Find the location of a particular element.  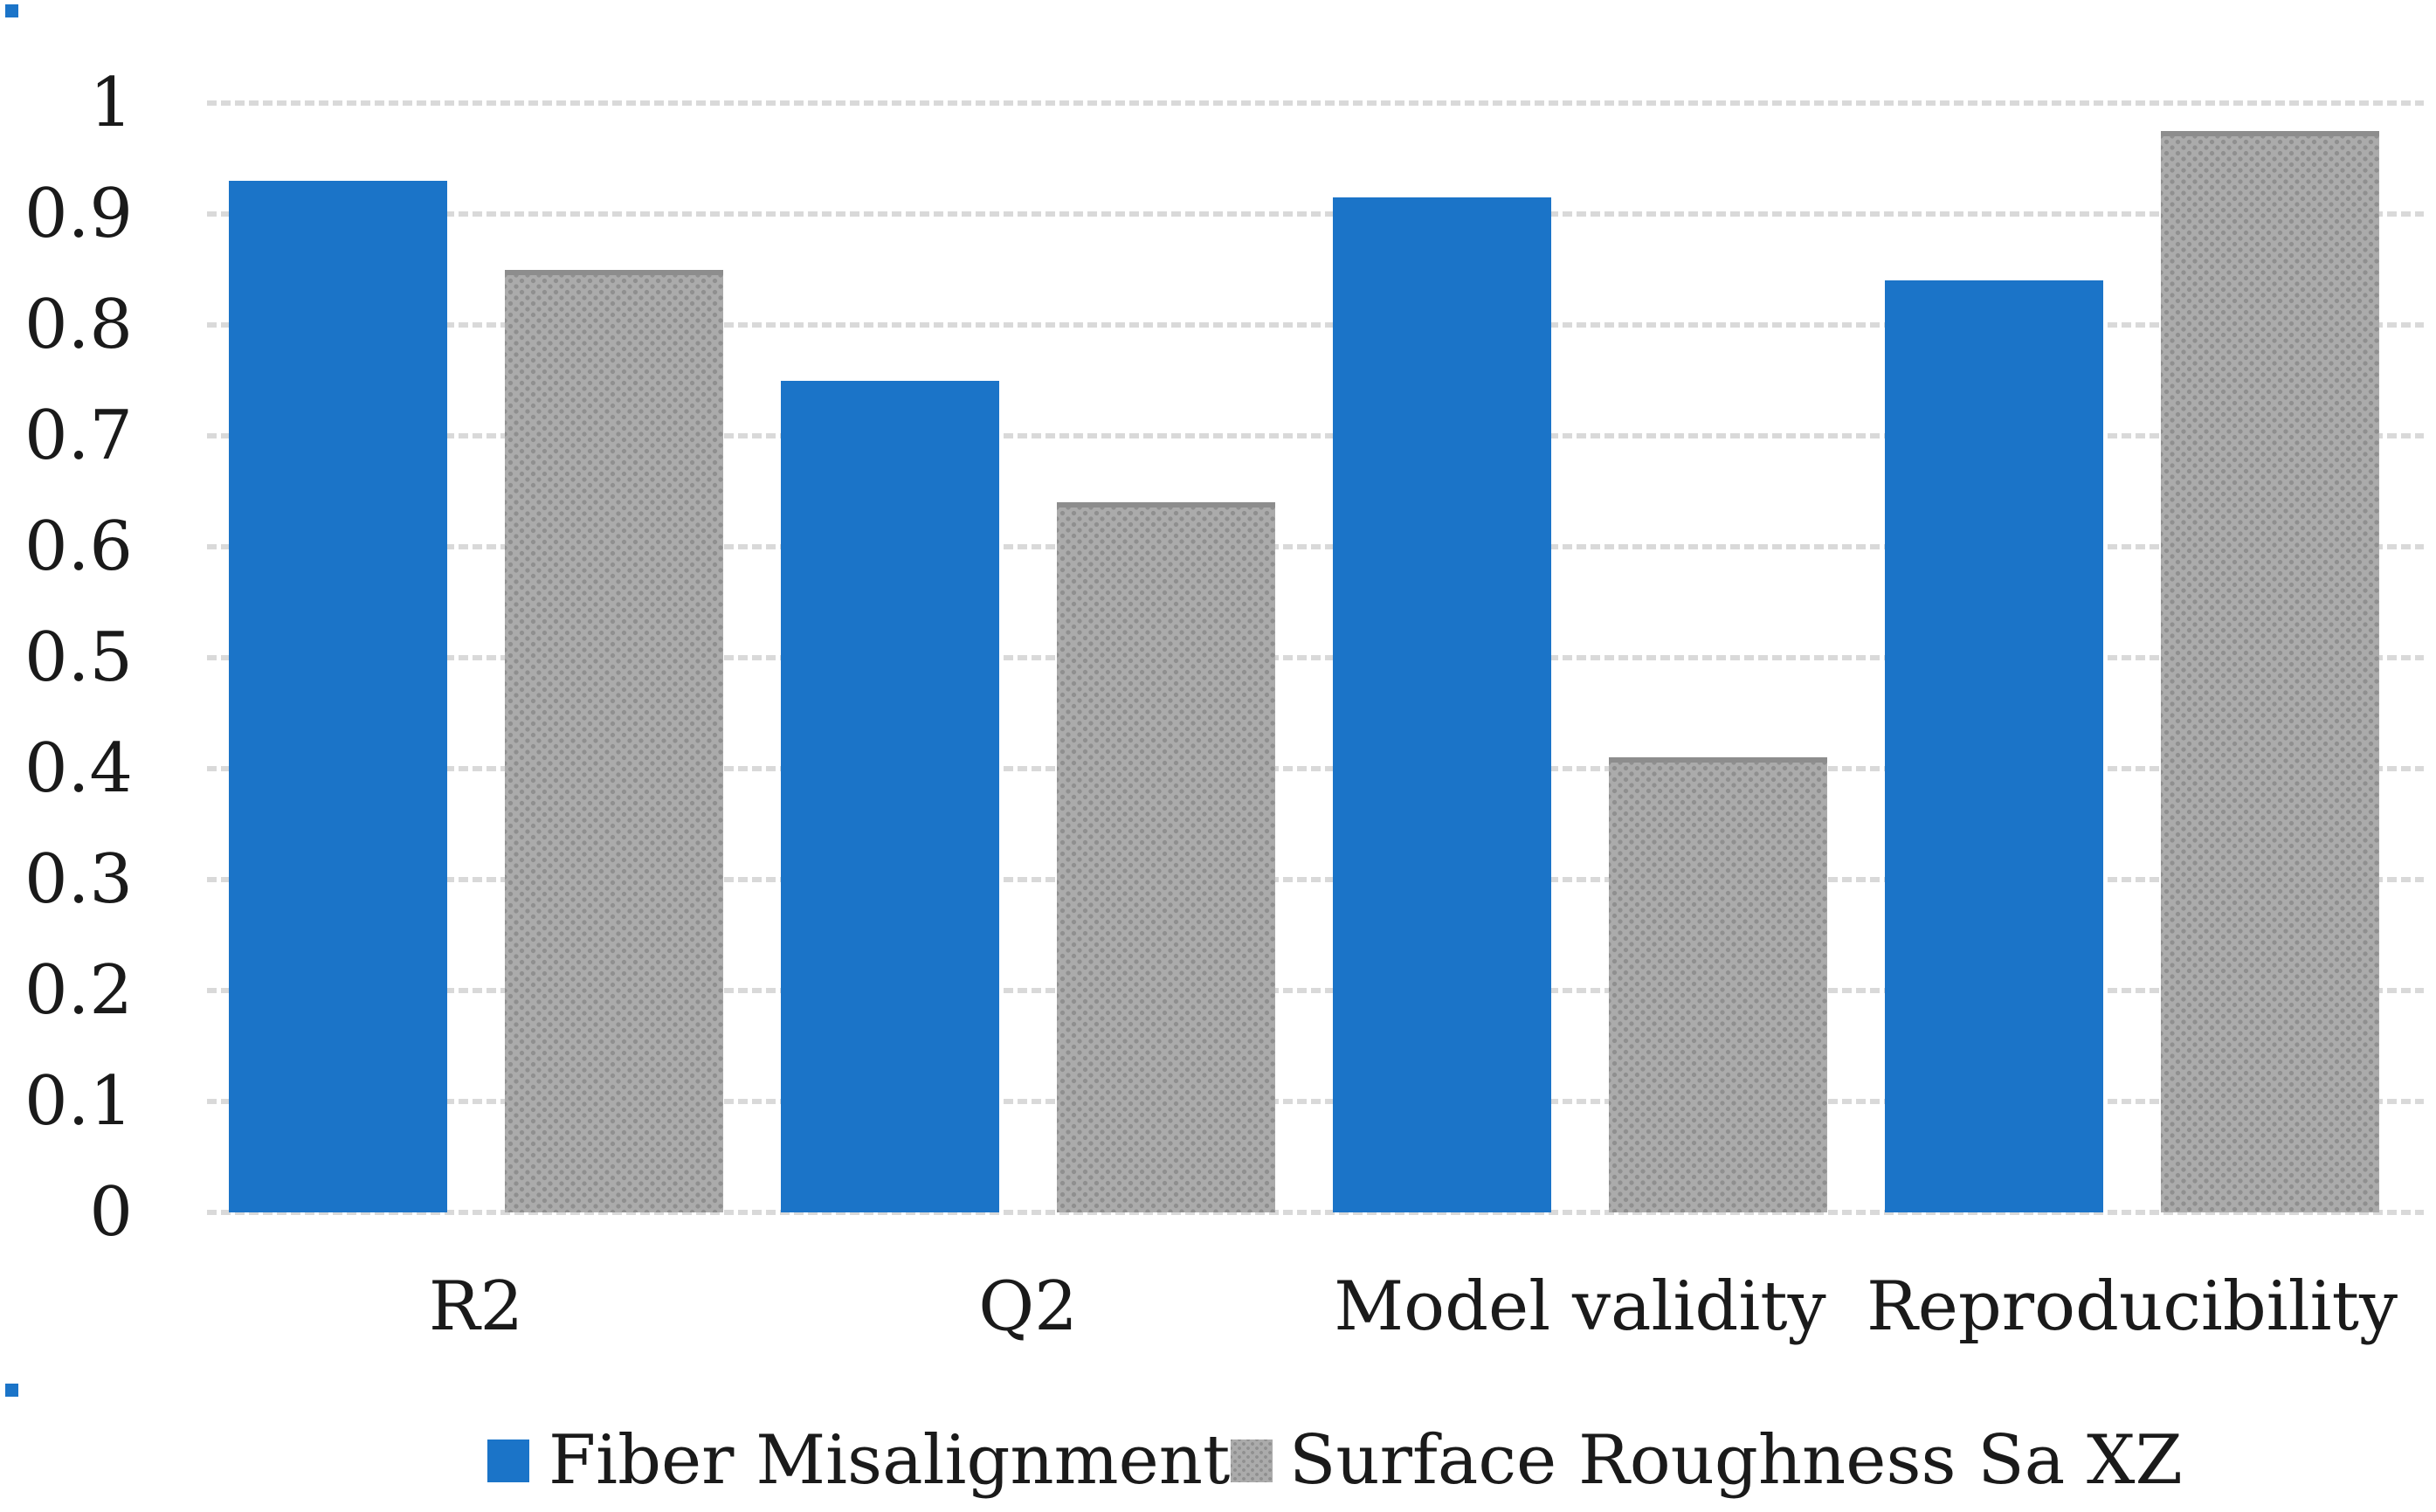

gridline-0.8 is located at coordinates (1315, 325).